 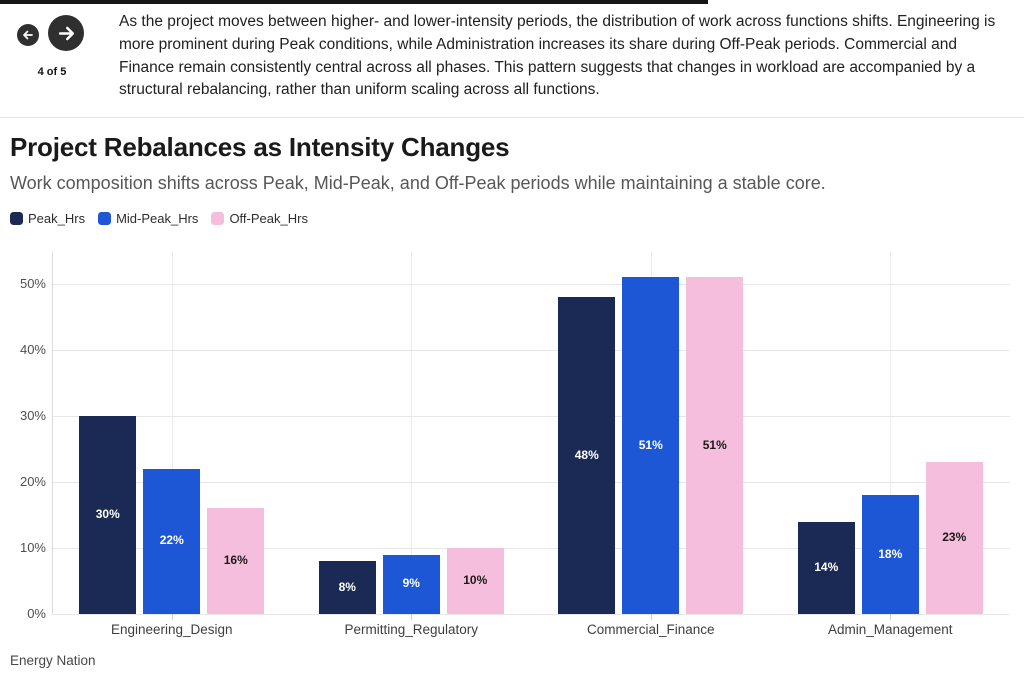 I want to click on legend-item-0: Peak_Hrs, so click(x=47, y=218).